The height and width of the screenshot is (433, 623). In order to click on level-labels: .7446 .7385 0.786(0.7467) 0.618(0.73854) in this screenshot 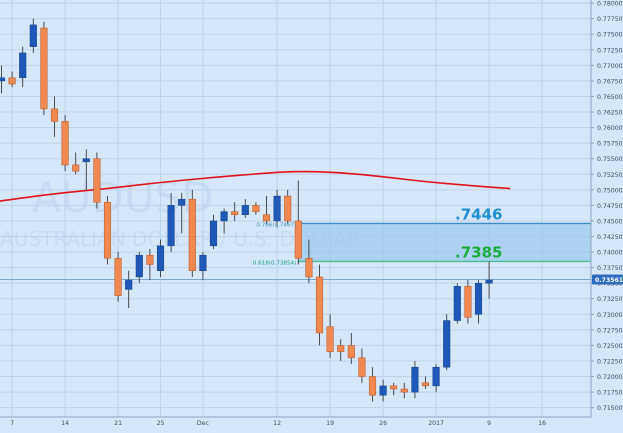, I will do `click(378, 235)`.